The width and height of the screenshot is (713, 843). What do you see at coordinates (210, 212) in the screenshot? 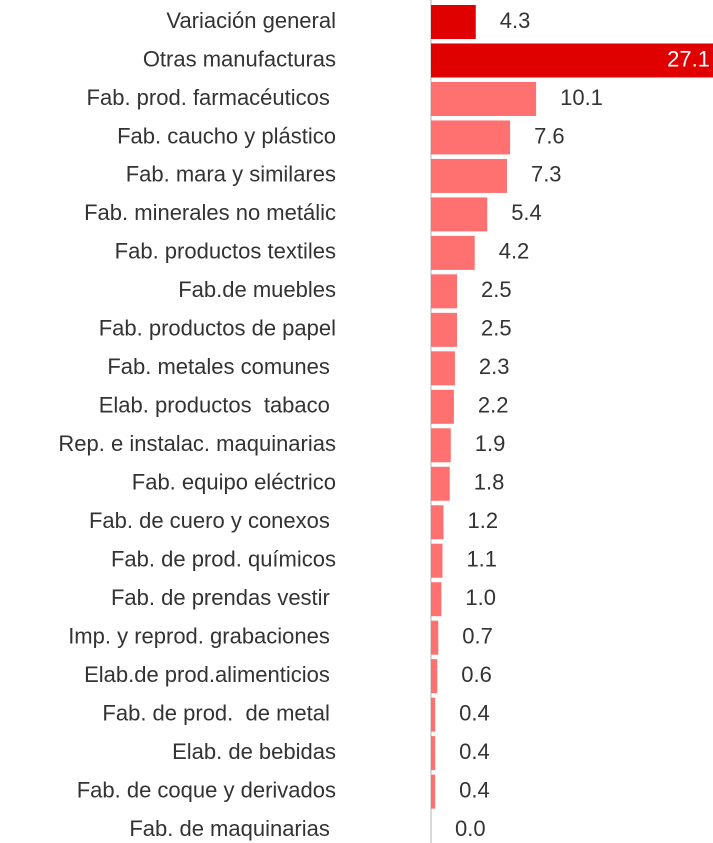
I see `category-label: Fab. minerales no metálic` at bounding box center [210, 212].